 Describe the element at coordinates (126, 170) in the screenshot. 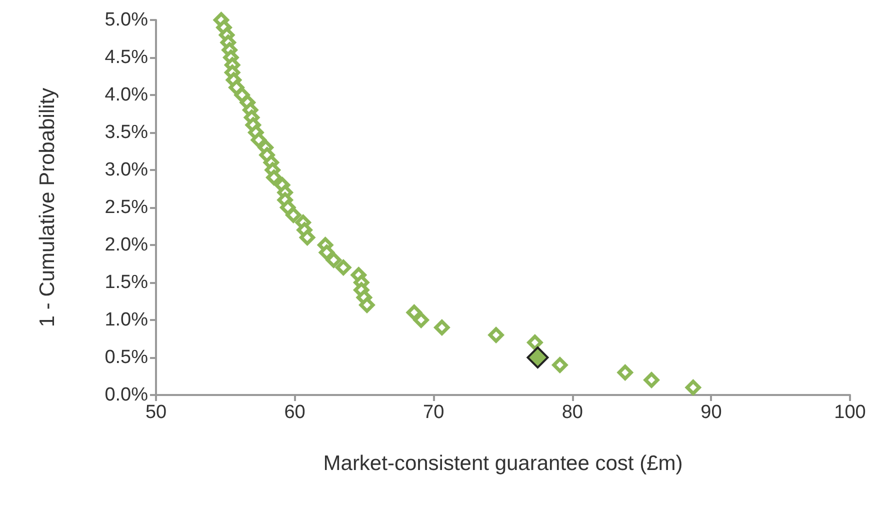

I see `y-tick-label: 3.0%` at that location.